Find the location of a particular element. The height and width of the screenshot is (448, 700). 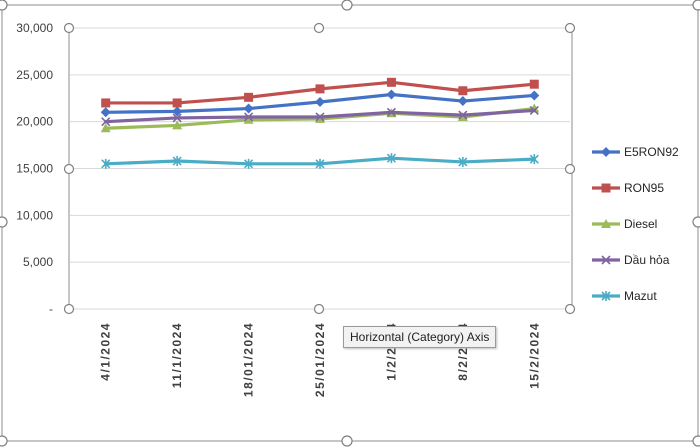

legend-label: Dầu hỏa is located at coordinates (647, 260).